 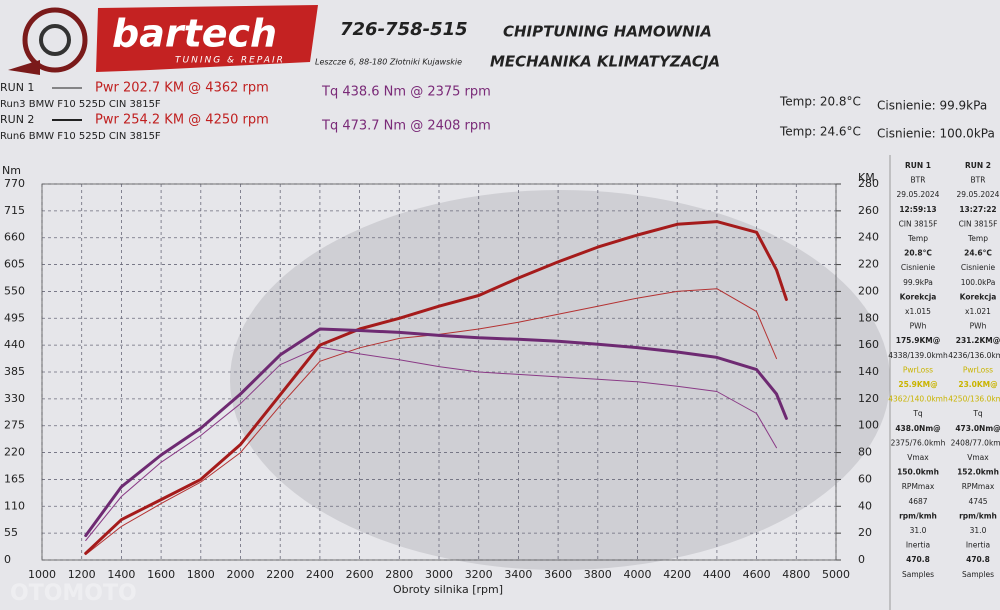 What do you see at coordinates (836, 574) in the screenshot?
I see `x-tick-label: 5000` at bounding box center [836, 574].